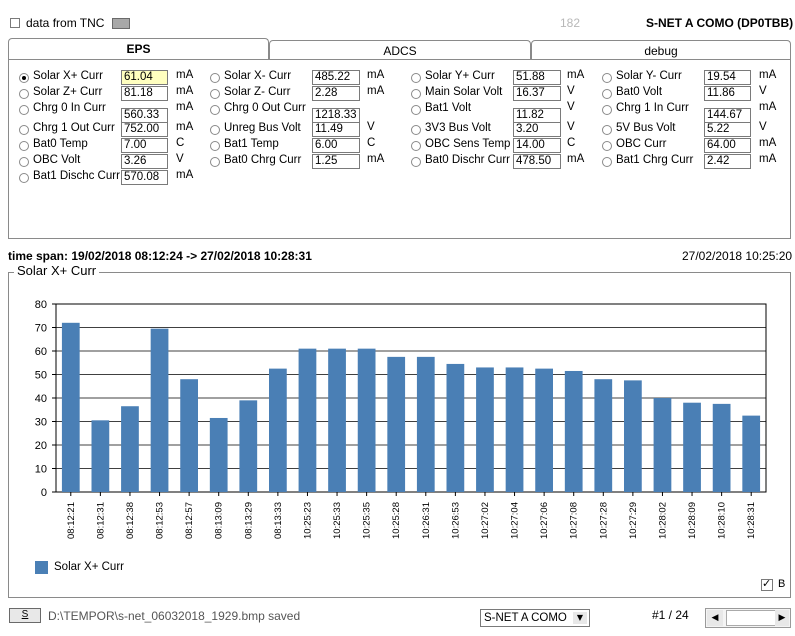 This screenshot has height=636, width=795. What do you see at coordinates (607, 94) in the screenshot?
I see `radio-bat0-volt` at bounding box center [607, 94].